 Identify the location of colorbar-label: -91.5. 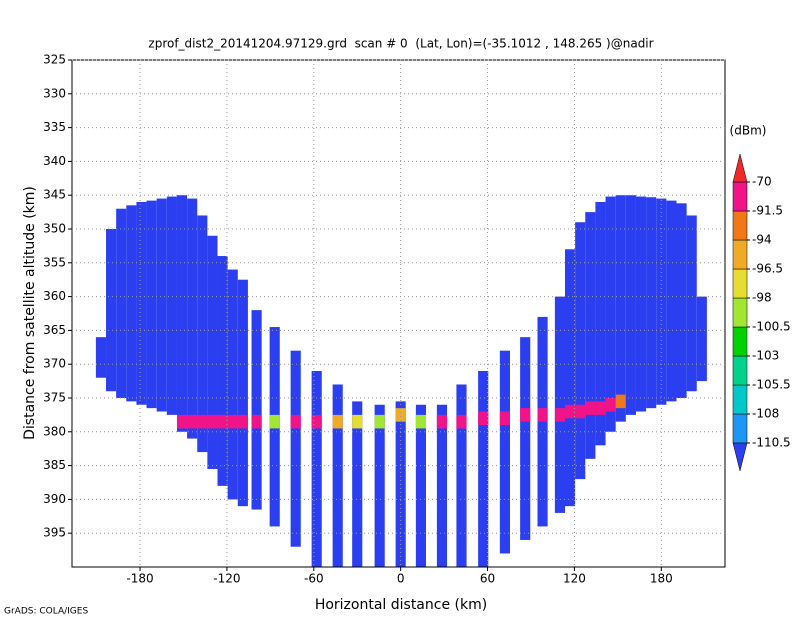
(767, 211).